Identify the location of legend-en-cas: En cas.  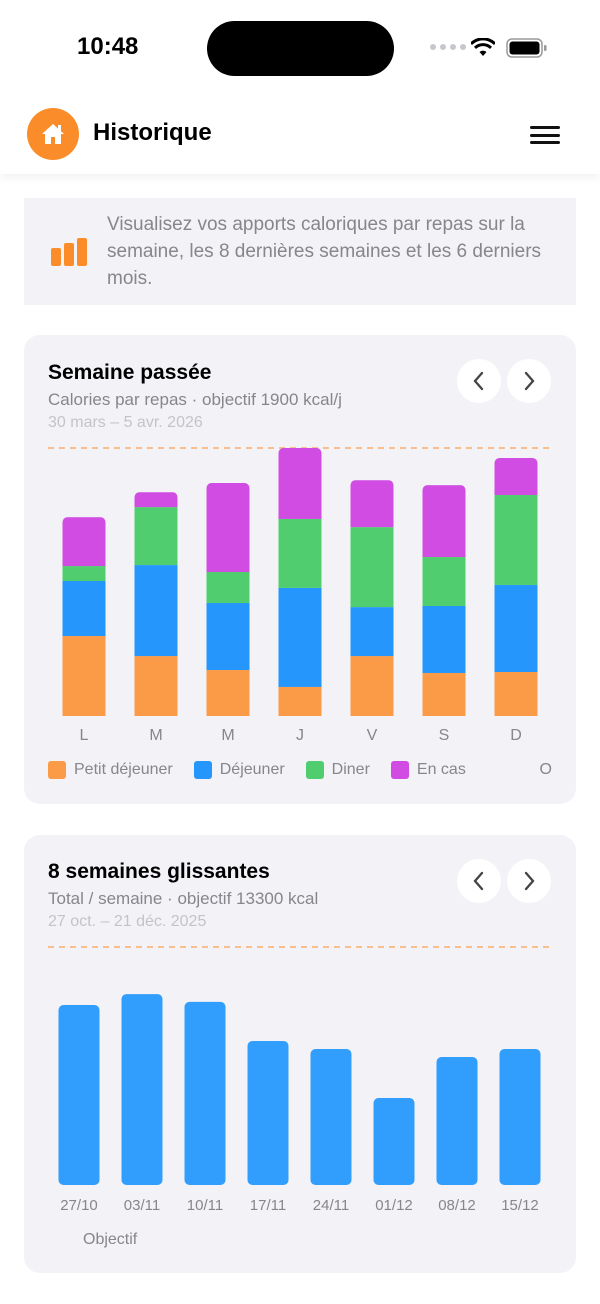
(428, 770).